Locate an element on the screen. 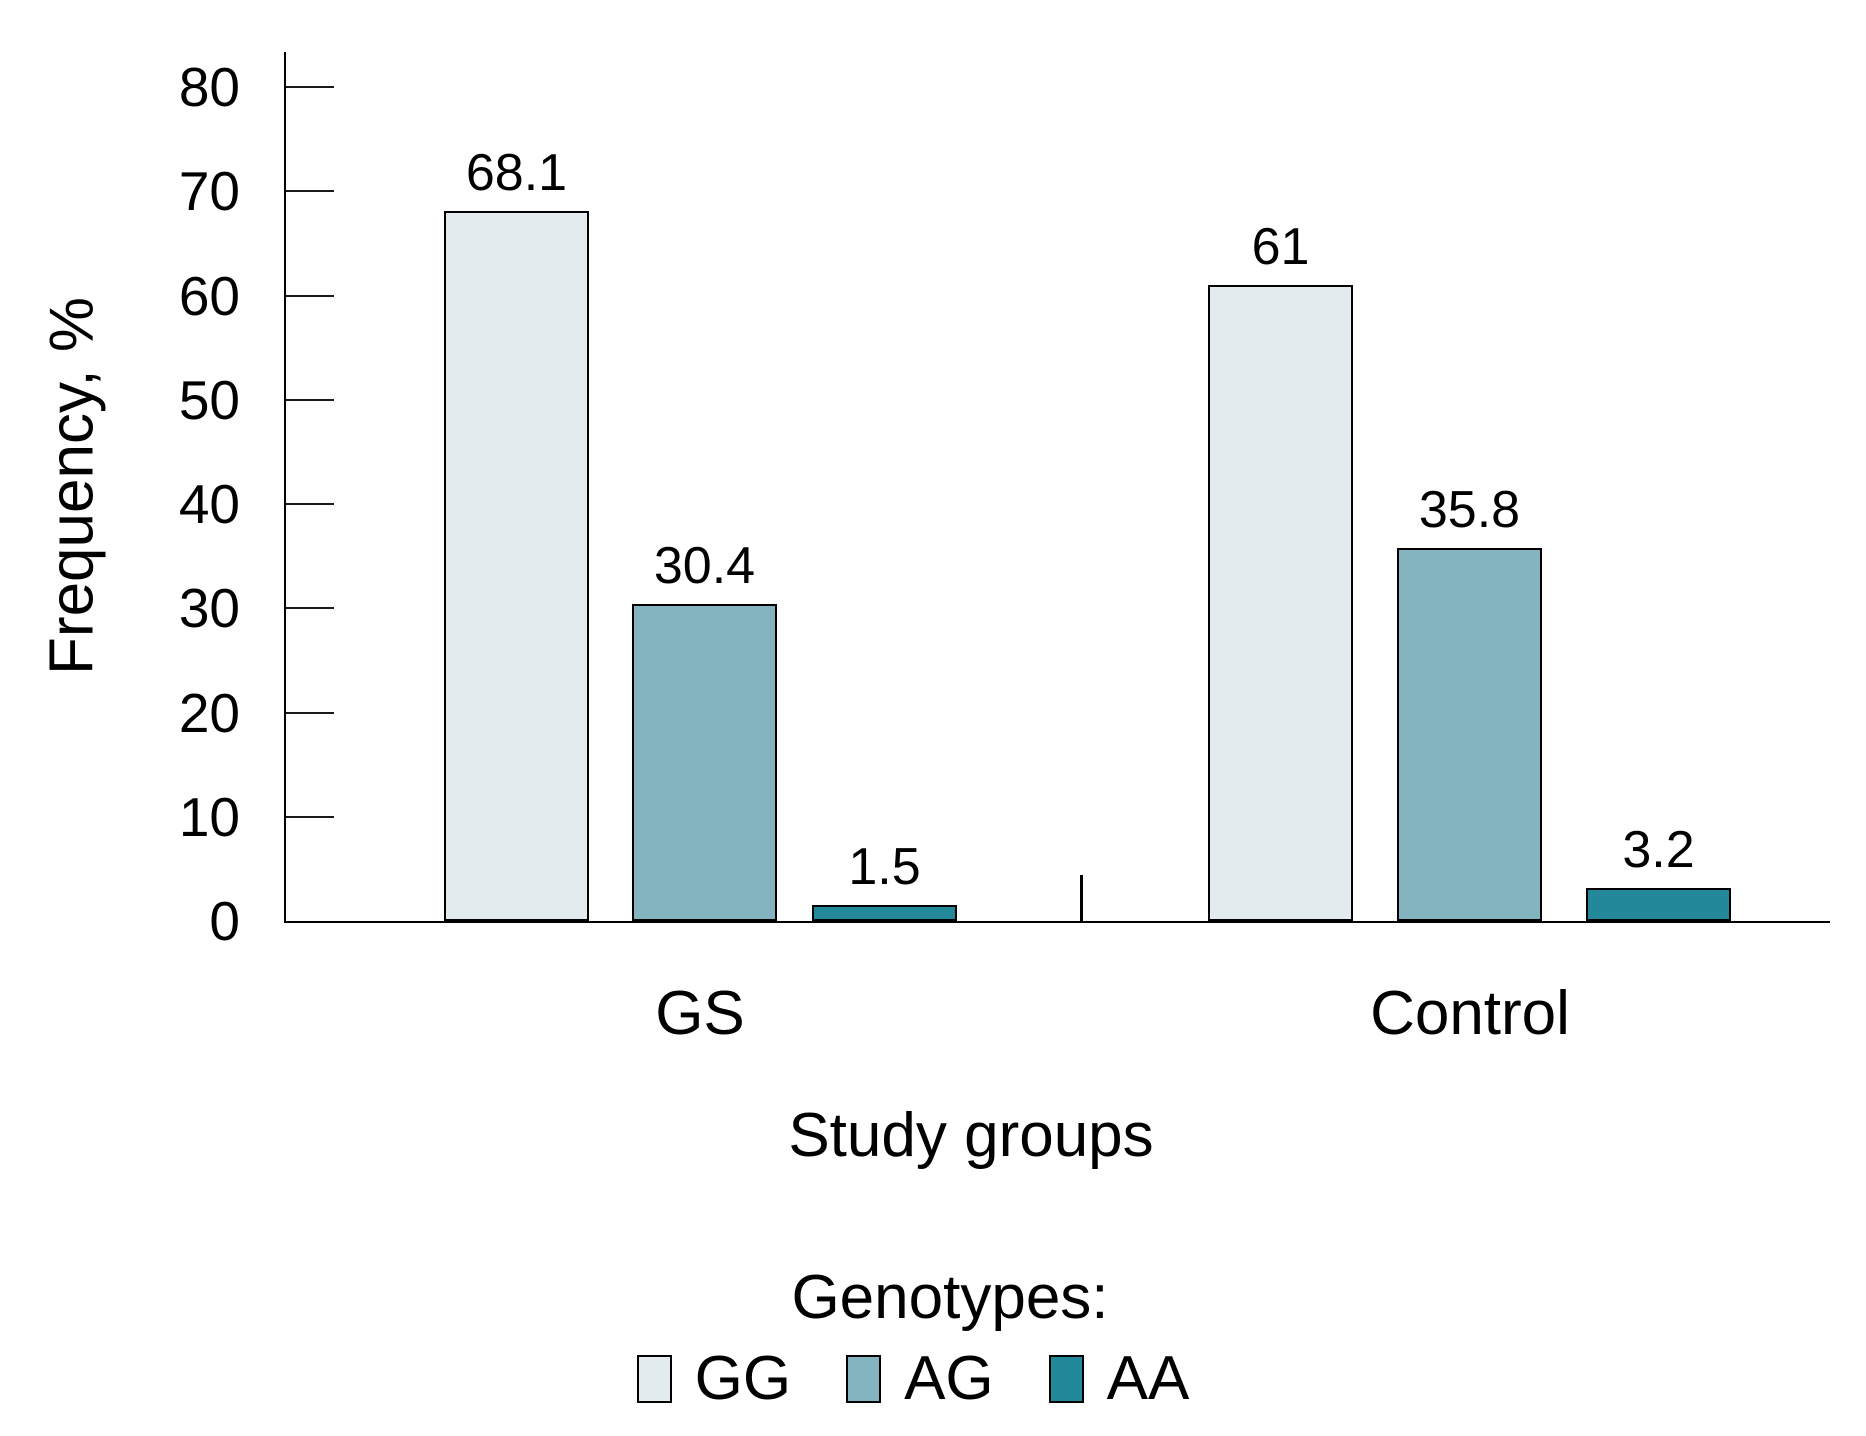  bar-Control-AA is located at coordinates (1658, 904).